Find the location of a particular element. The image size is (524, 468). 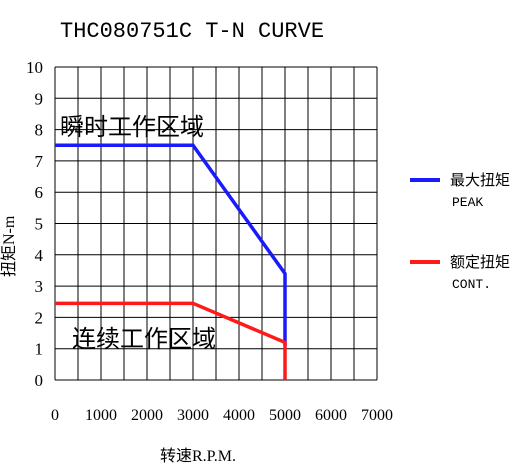

y-tick-label: 1 is located at coordinates (39, 349).